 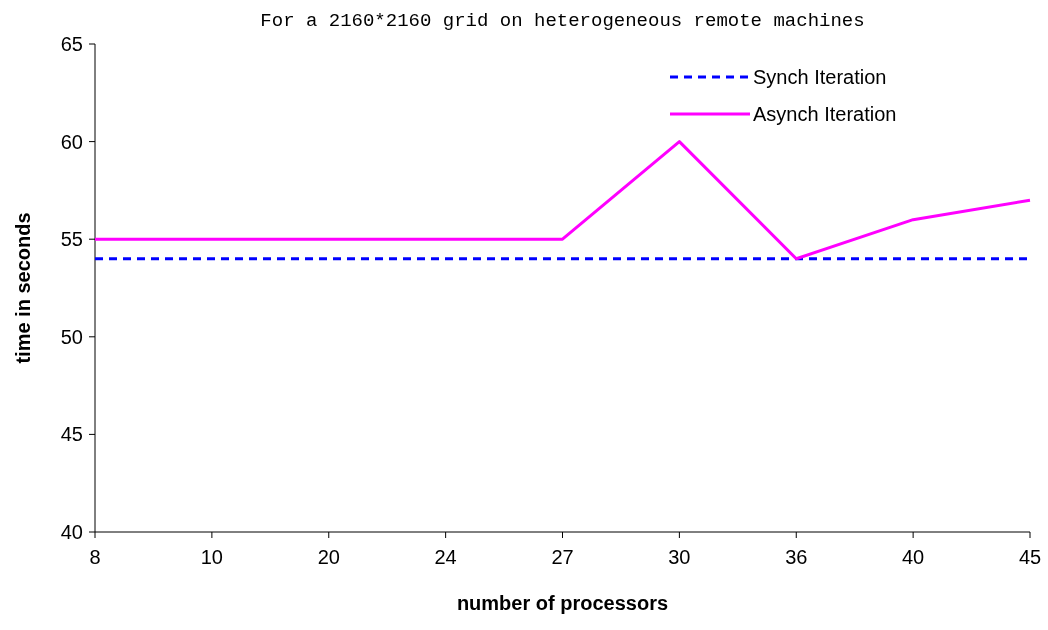 I want to click on y-tick-label: 40, so click(x=71, y=532).